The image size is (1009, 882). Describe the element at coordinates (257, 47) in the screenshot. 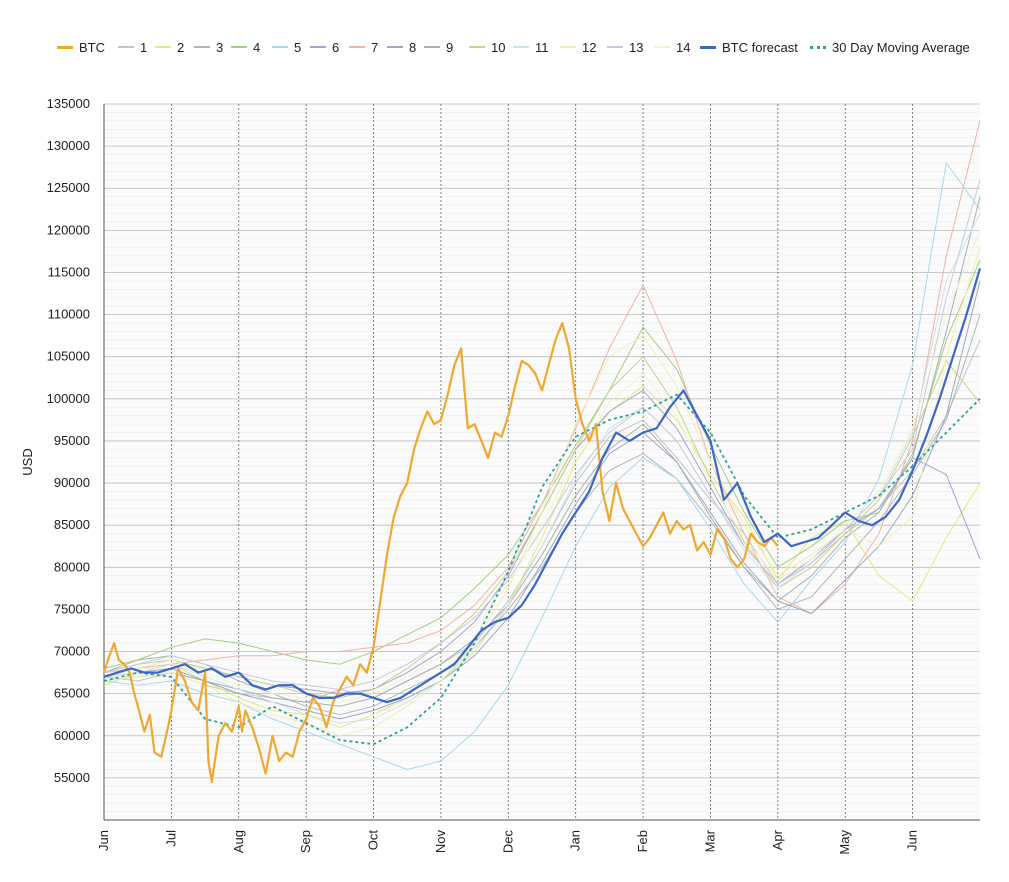

I see `legend-label: 4` at that location.